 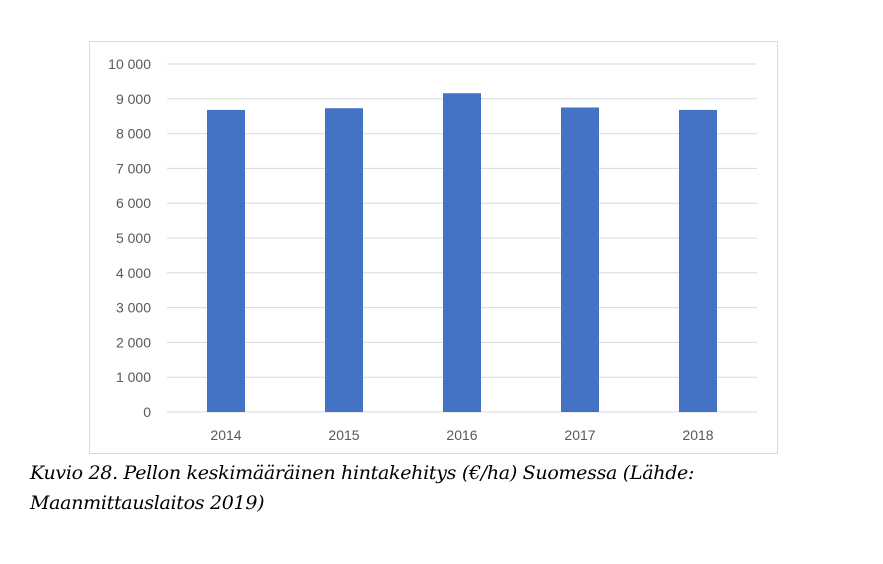 I want to click on bar-2016, so click(x=462, y=252).